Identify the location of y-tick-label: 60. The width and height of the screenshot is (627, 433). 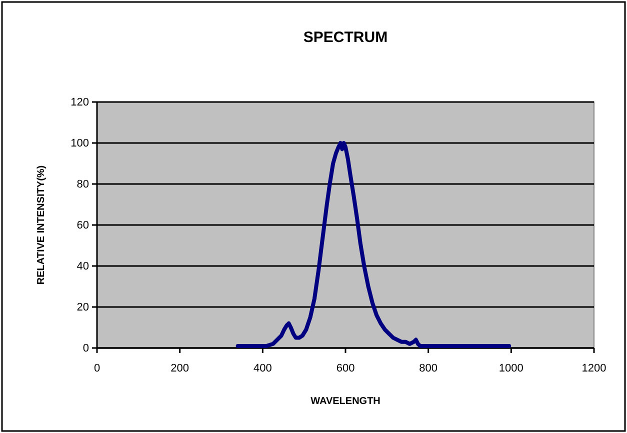
(82, 226).